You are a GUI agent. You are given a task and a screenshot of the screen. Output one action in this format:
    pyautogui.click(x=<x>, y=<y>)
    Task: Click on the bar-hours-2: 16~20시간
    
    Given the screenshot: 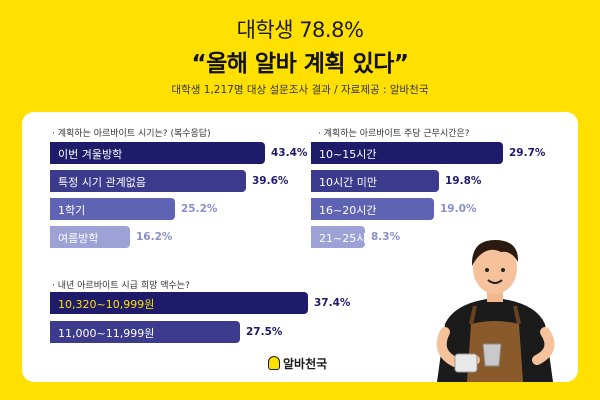 What is the action you would take?
    pyautogui.click(x=372, y=209)
    